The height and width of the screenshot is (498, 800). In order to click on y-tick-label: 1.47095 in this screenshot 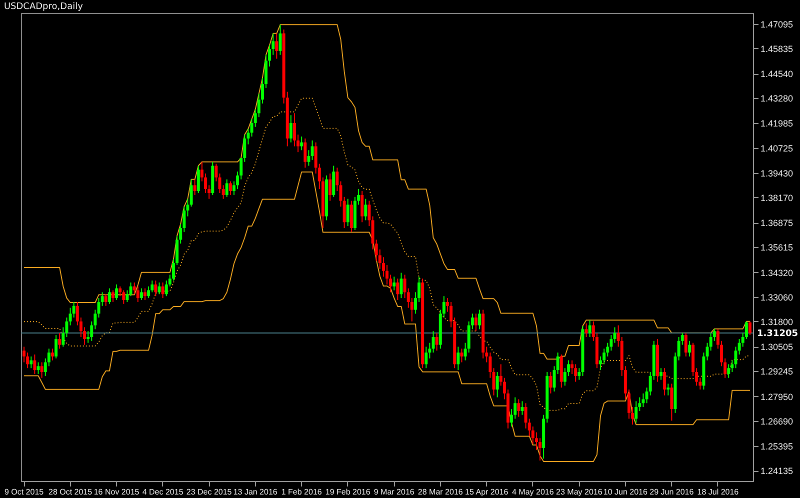, I will do `click(777, 24)`.